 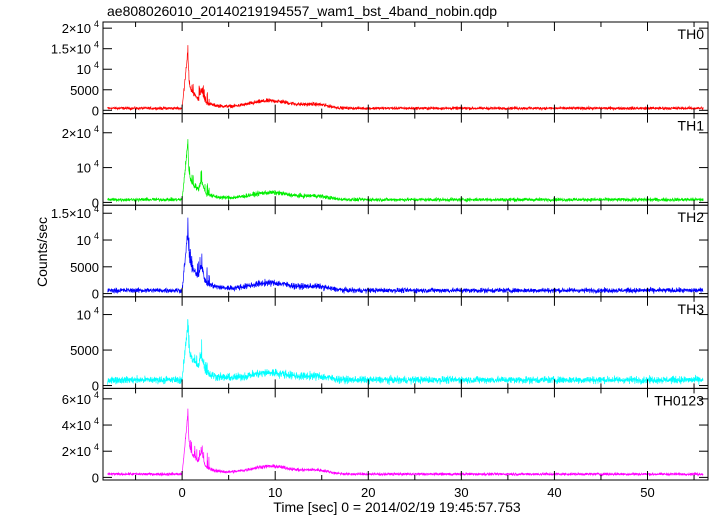 What do you see at coordinates (679, 400) in the screenshot?
I see `panel-label-th0123: TH0123` at bounding box center [679, 400].